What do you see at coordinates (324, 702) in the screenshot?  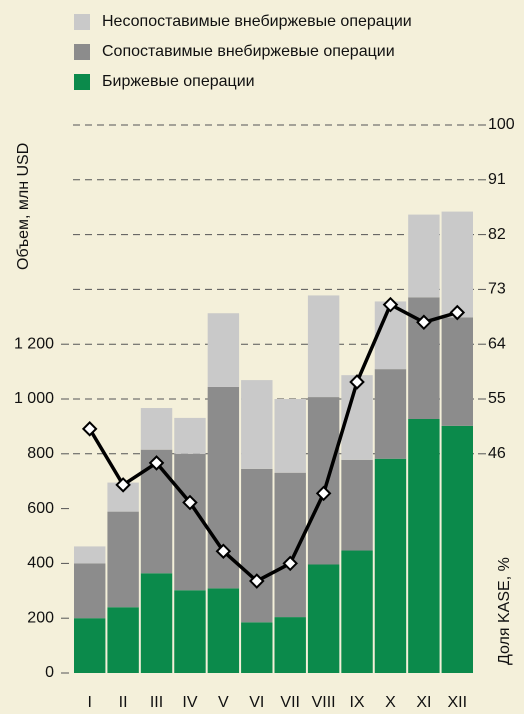 I see `x-tick-label: VIII` at bounding box center [324, 702].